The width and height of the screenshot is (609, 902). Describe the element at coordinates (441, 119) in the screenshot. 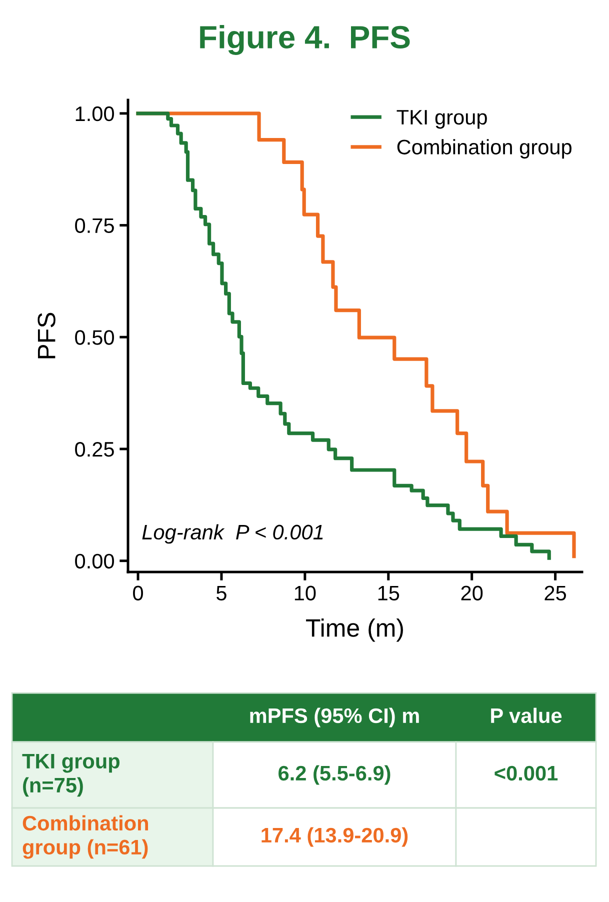

I see `legend-label: TKI group` at that location.